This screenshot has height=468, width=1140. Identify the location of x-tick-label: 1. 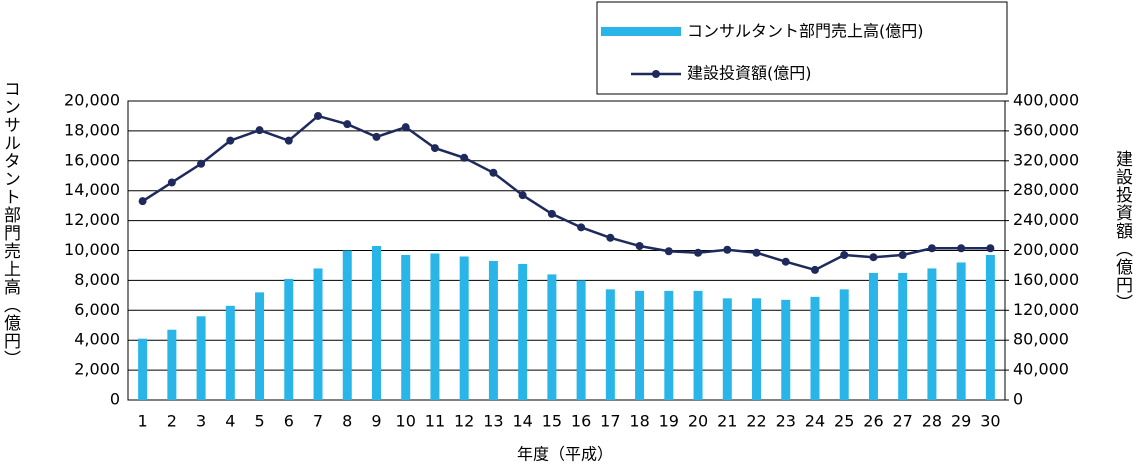
(143, 421).